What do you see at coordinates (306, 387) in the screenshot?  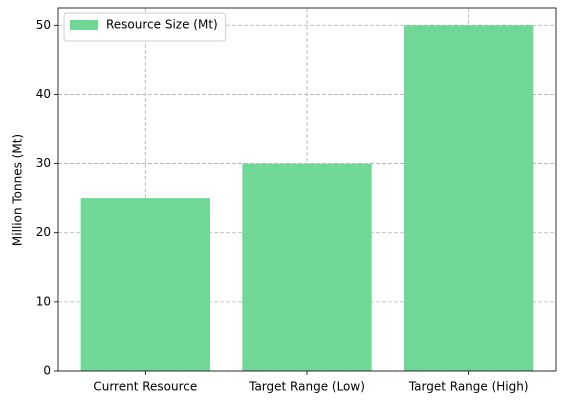 I see `x-tick-label: Target Range (Low)` at bounding box center [306, 387].